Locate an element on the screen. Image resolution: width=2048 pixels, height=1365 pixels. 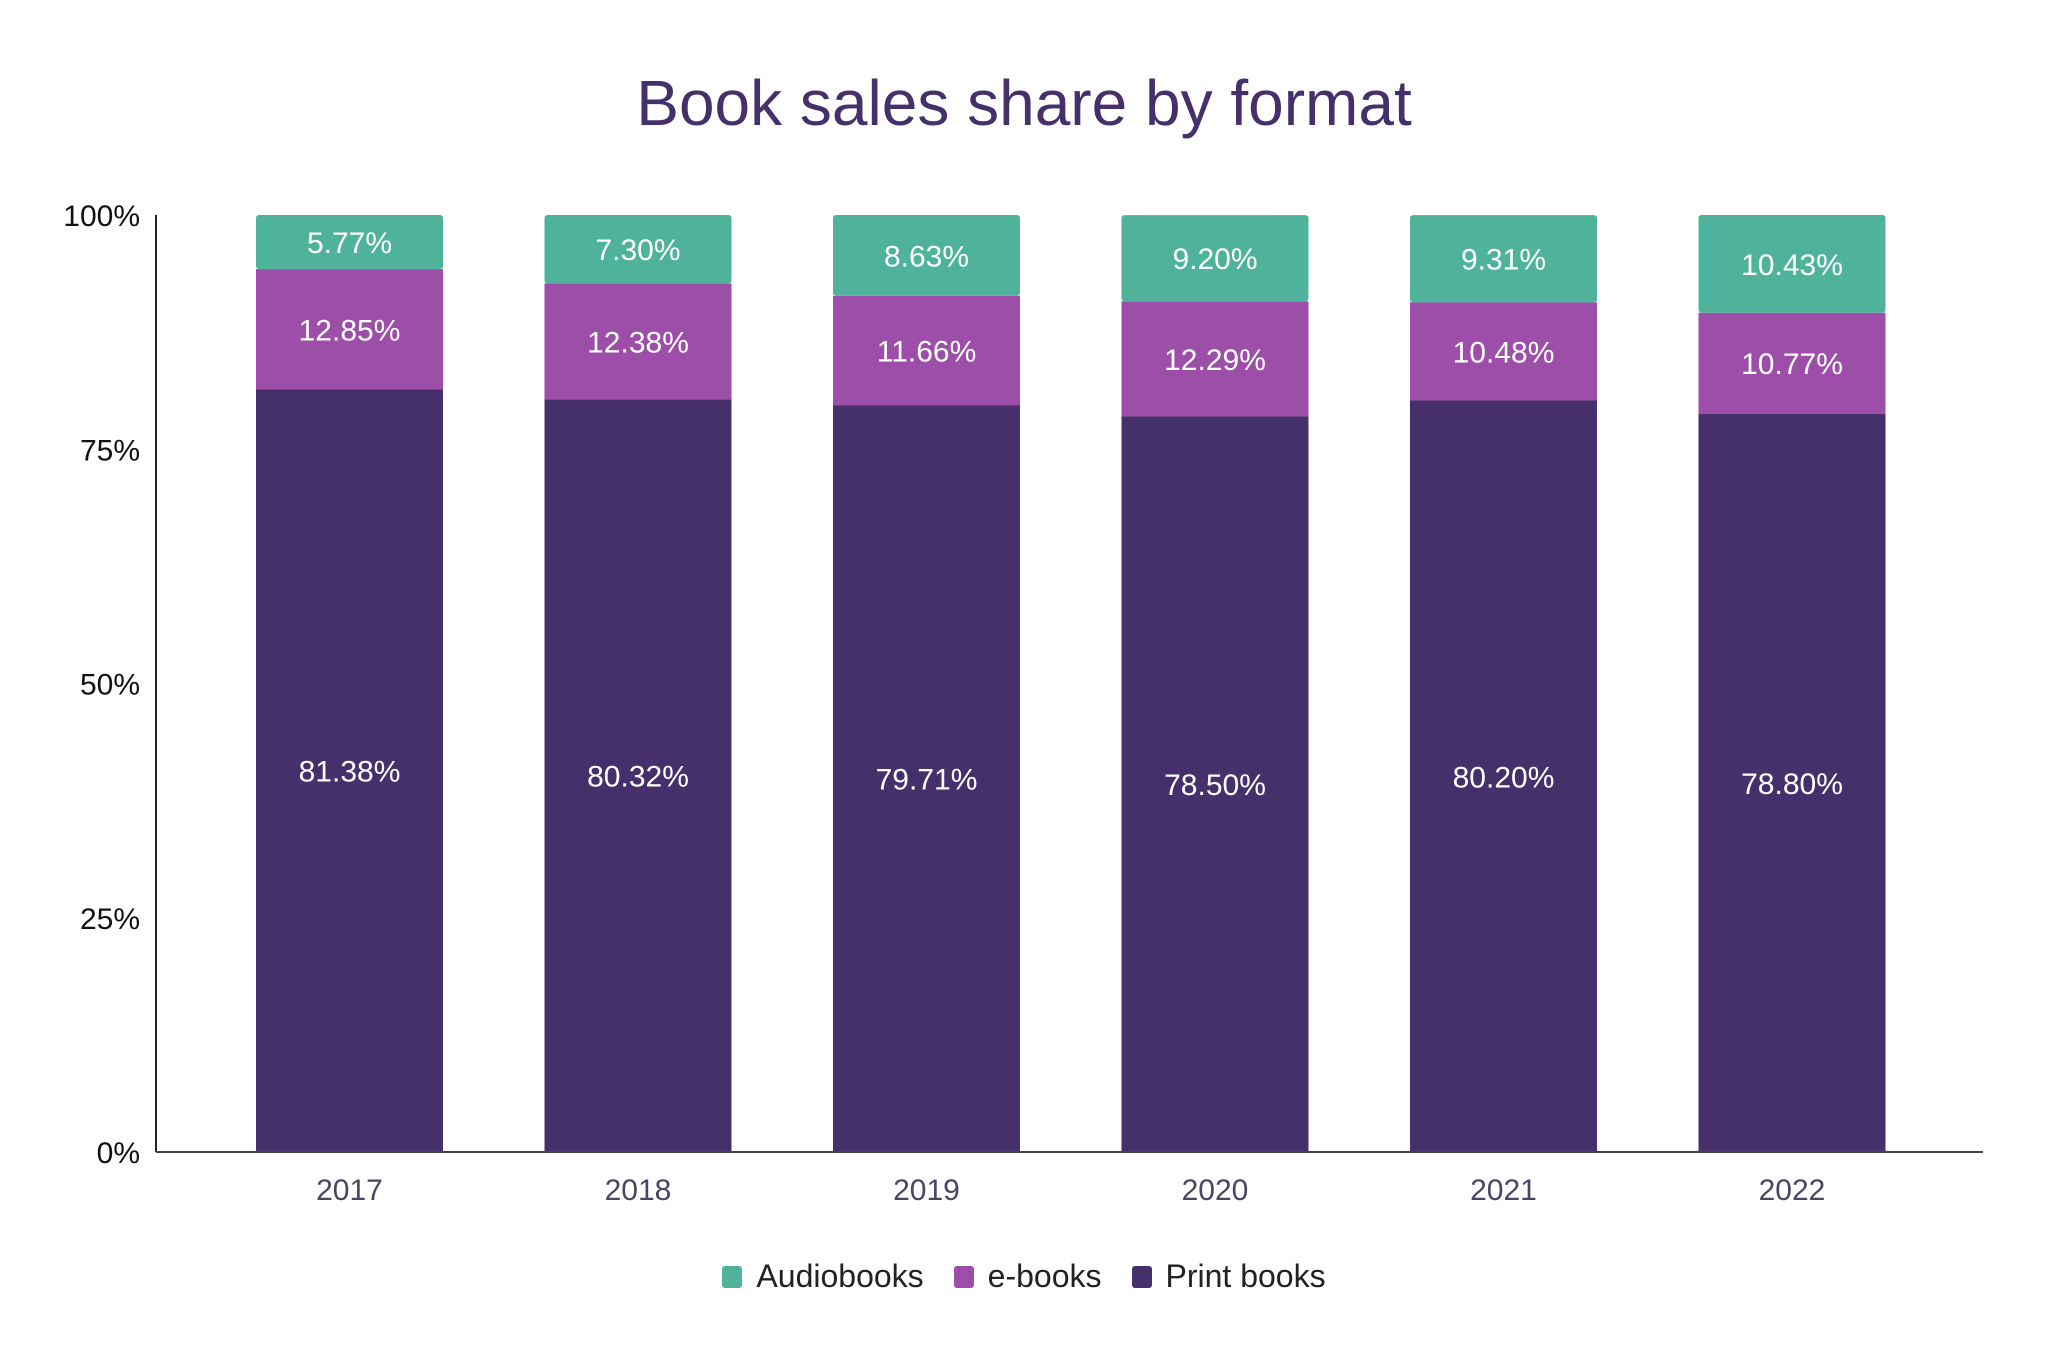
chart-title: Book sales share by format is located at coordinates (1024, 103).